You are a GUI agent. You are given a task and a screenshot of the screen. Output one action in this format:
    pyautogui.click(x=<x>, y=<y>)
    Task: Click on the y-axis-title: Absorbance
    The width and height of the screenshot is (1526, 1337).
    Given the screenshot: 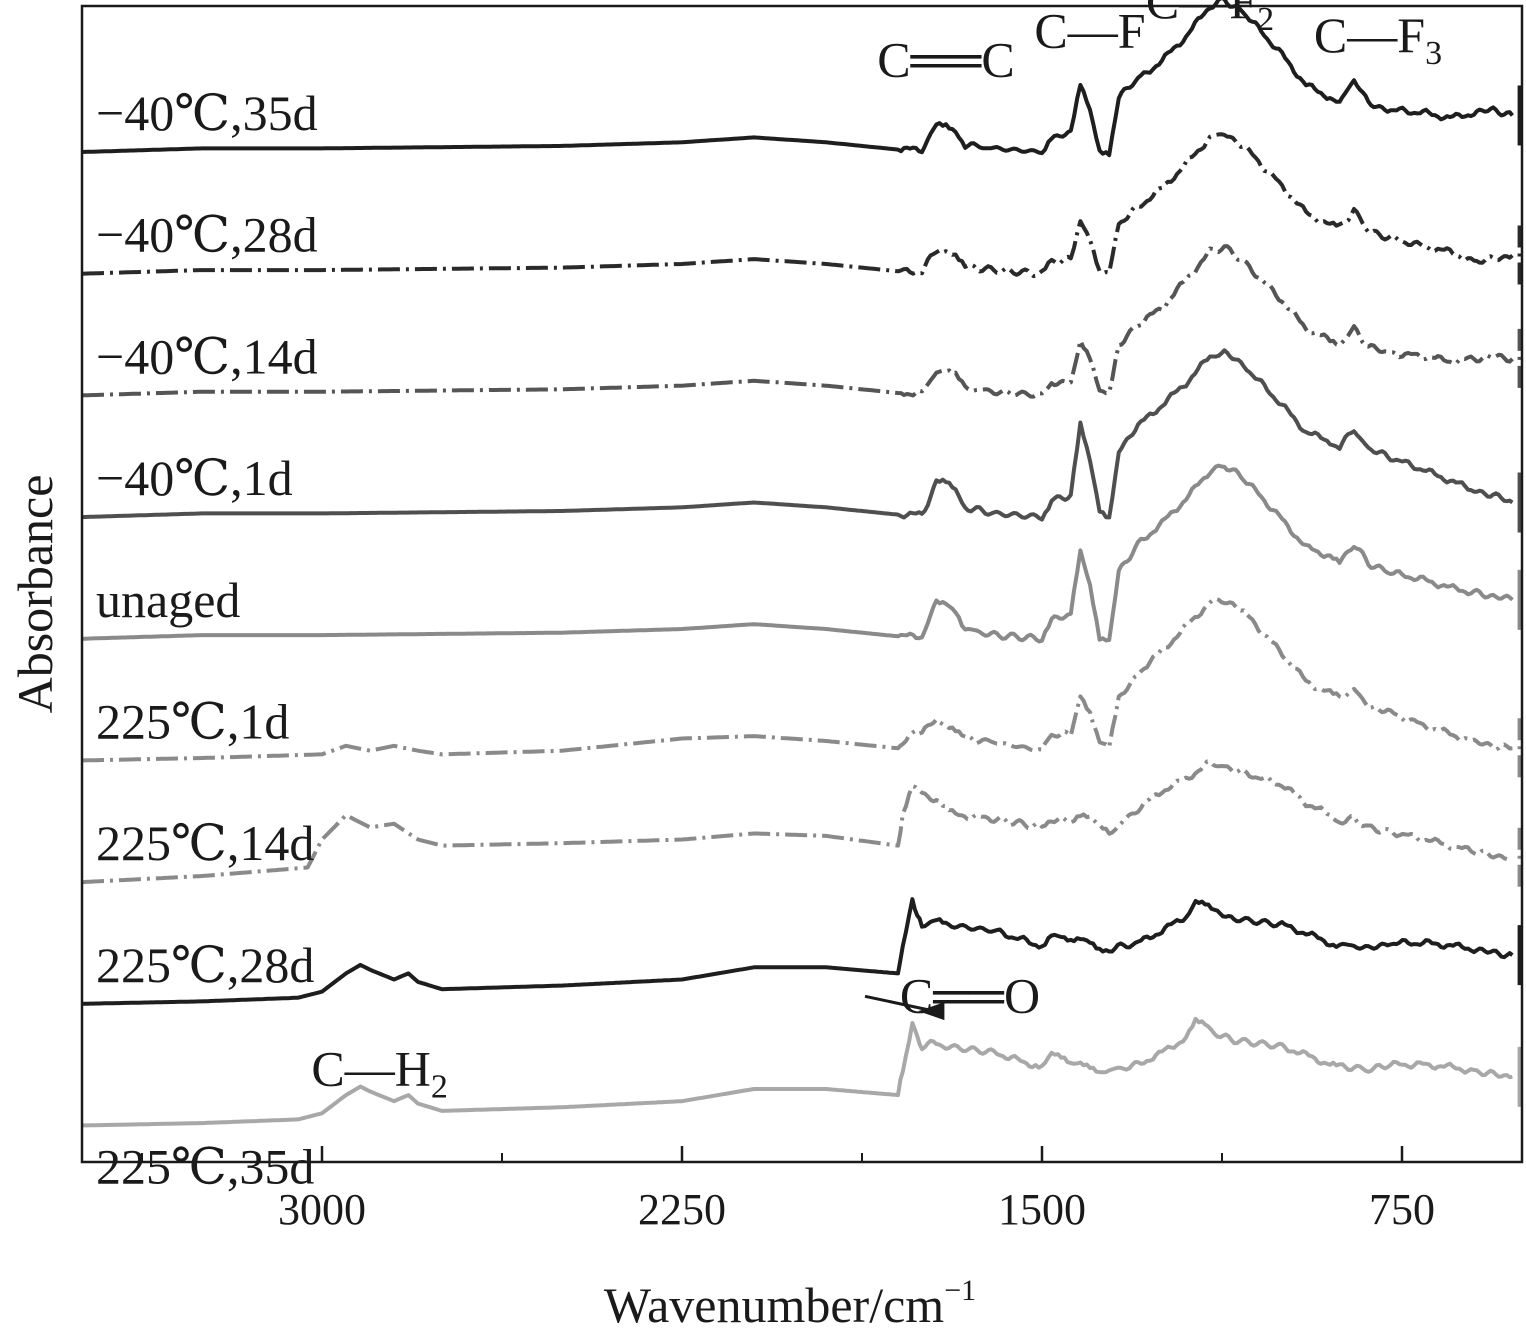 What is the action you would take?
    pyautogui.click(x=35, y=594)
    